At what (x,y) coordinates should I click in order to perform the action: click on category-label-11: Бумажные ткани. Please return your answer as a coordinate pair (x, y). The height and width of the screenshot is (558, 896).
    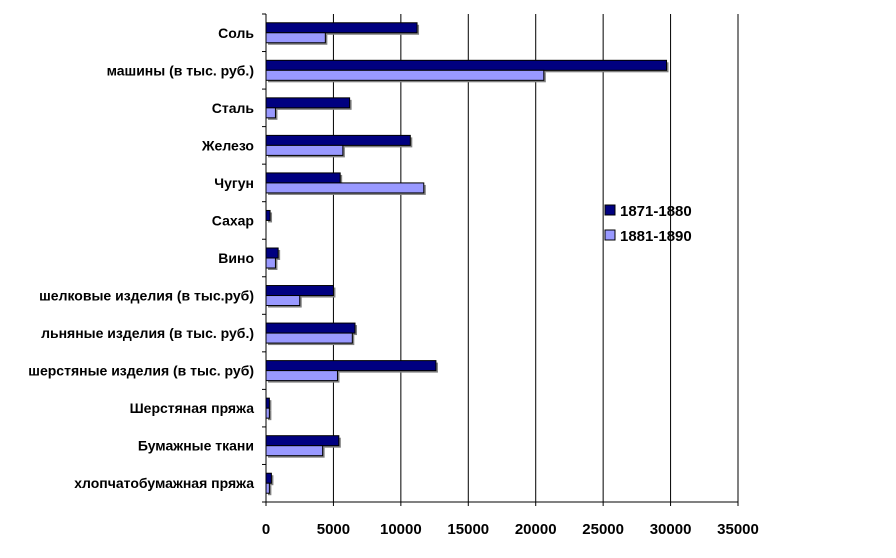
    Looking at the image, I should click on (196, 446).